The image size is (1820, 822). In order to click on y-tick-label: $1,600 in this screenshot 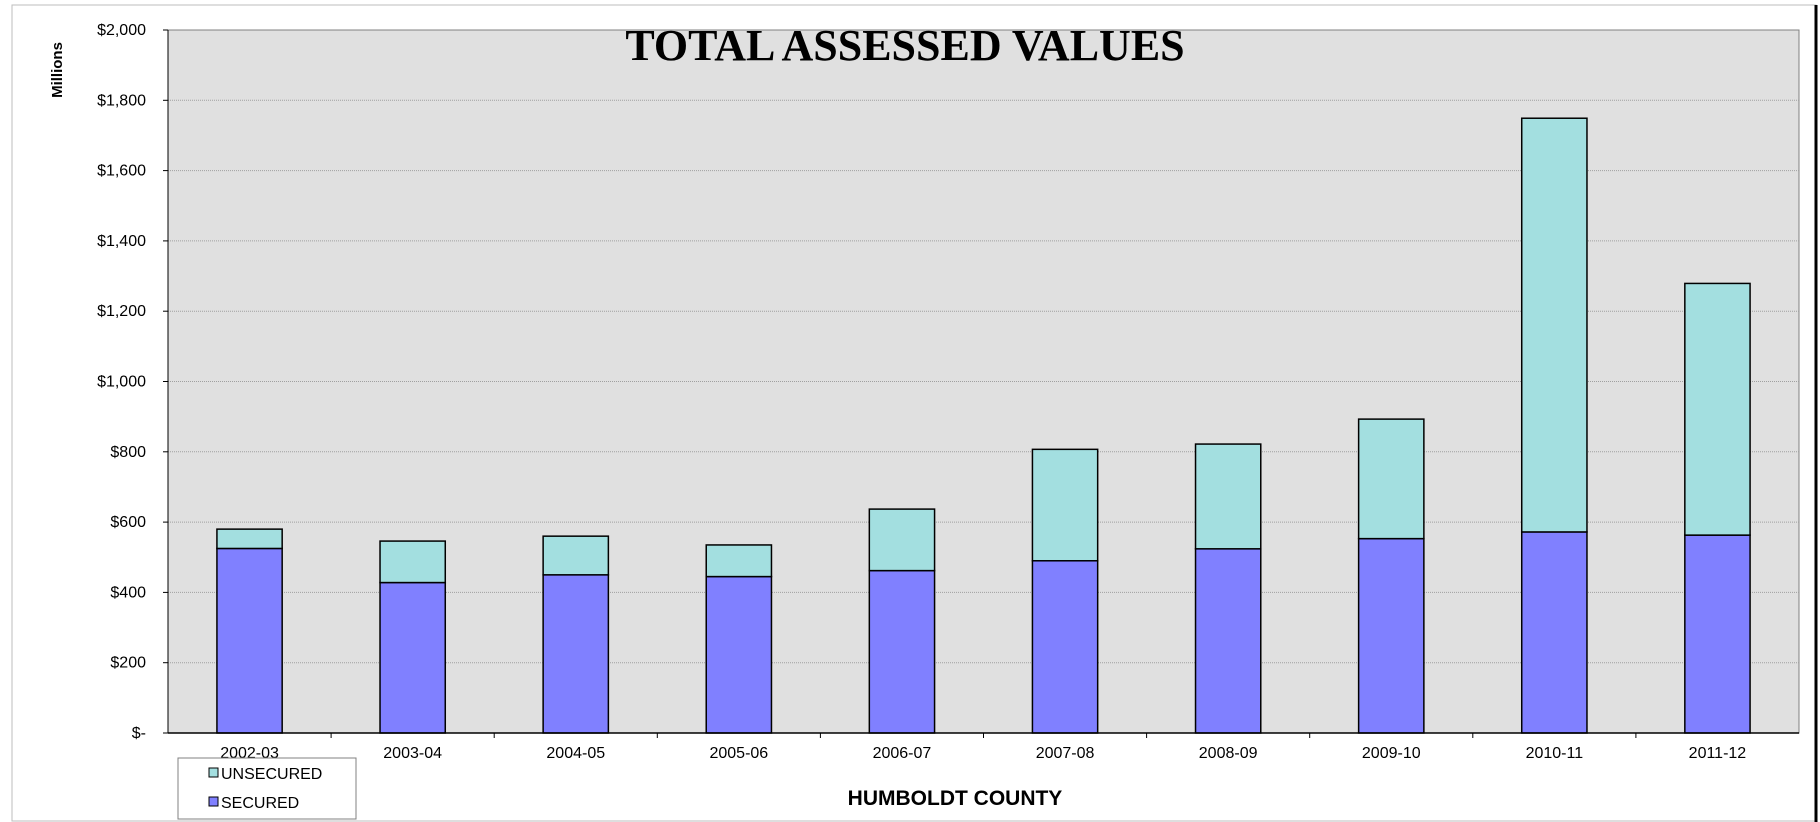, I will do `click(121, 171)`.